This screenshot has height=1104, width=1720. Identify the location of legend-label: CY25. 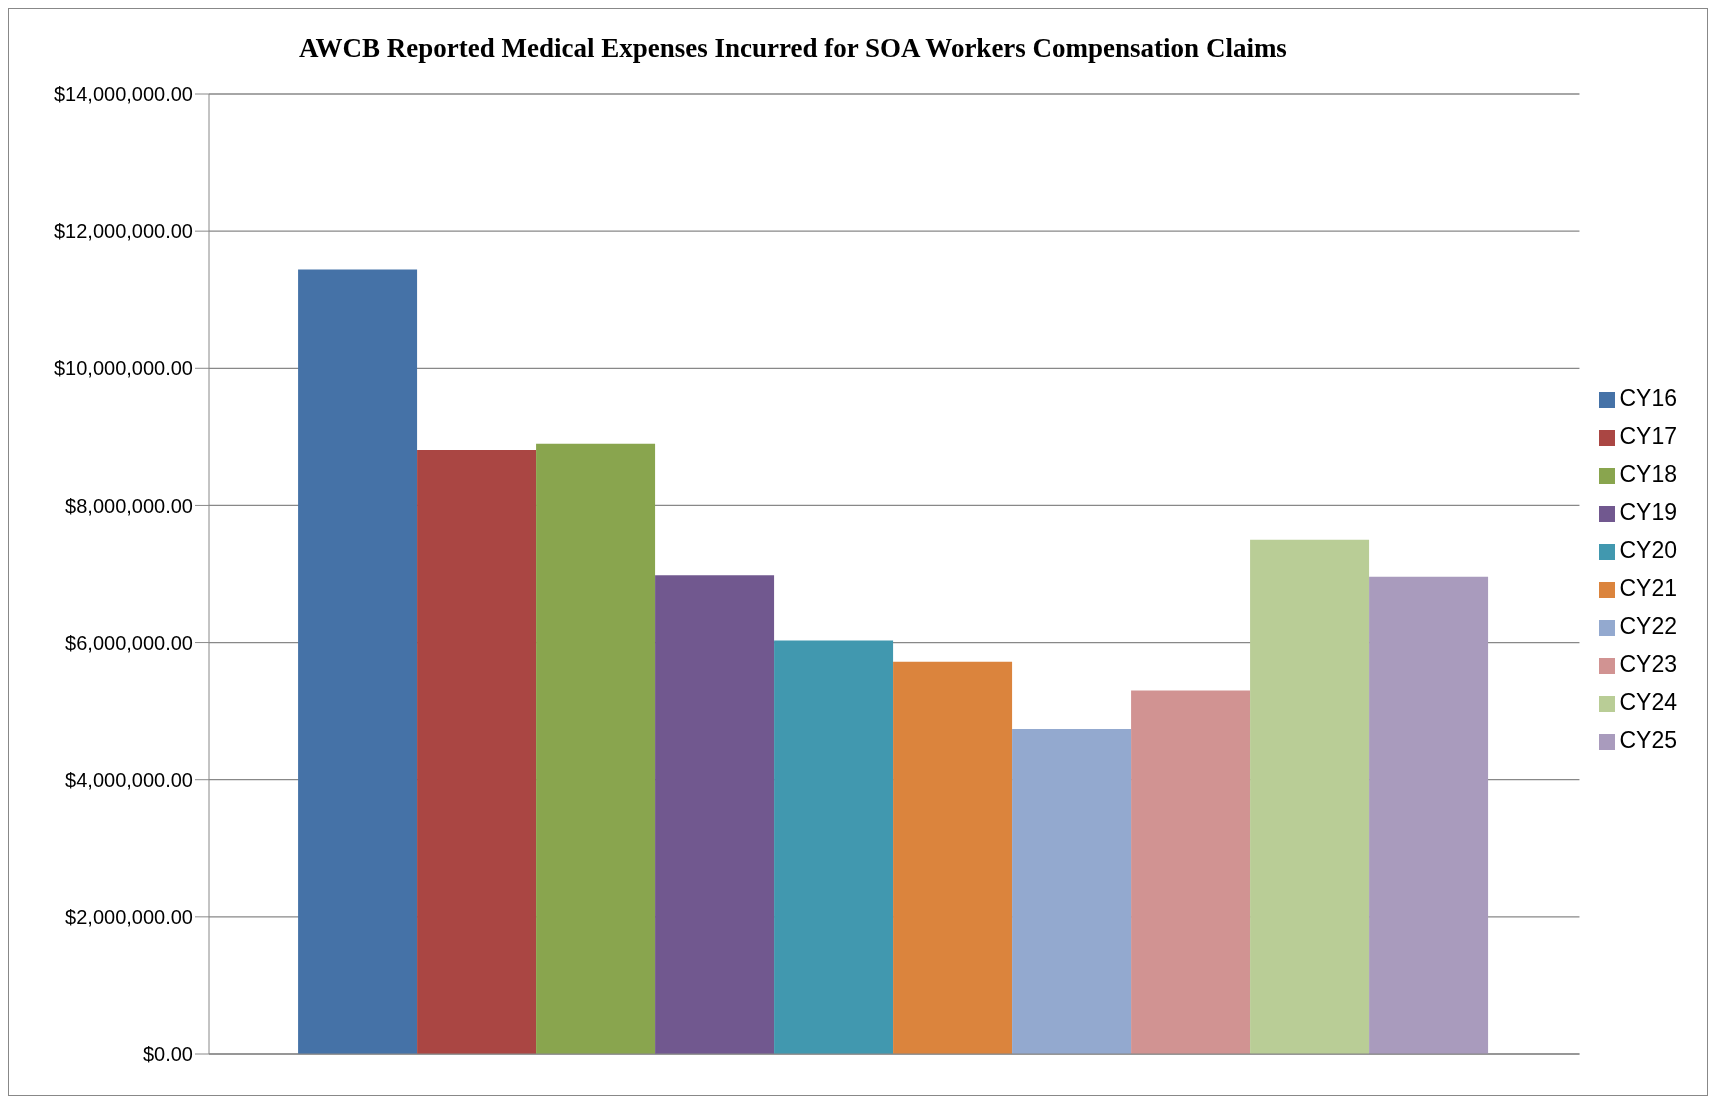
(1648, 740).